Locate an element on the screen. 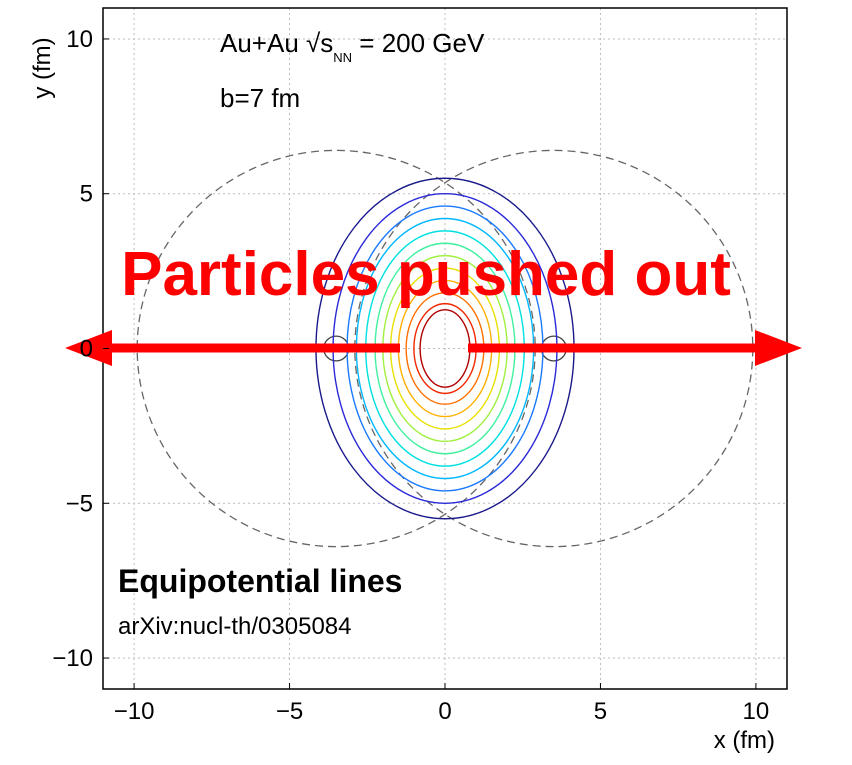  push-label: Particles pushed out is located at coordinates (426, 274).